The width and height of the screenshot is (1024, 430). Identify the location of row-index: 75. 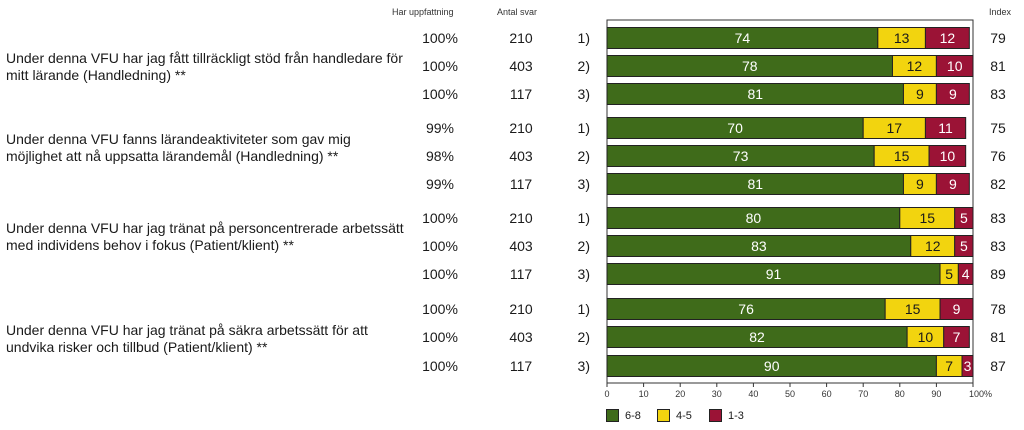
(998, 128).